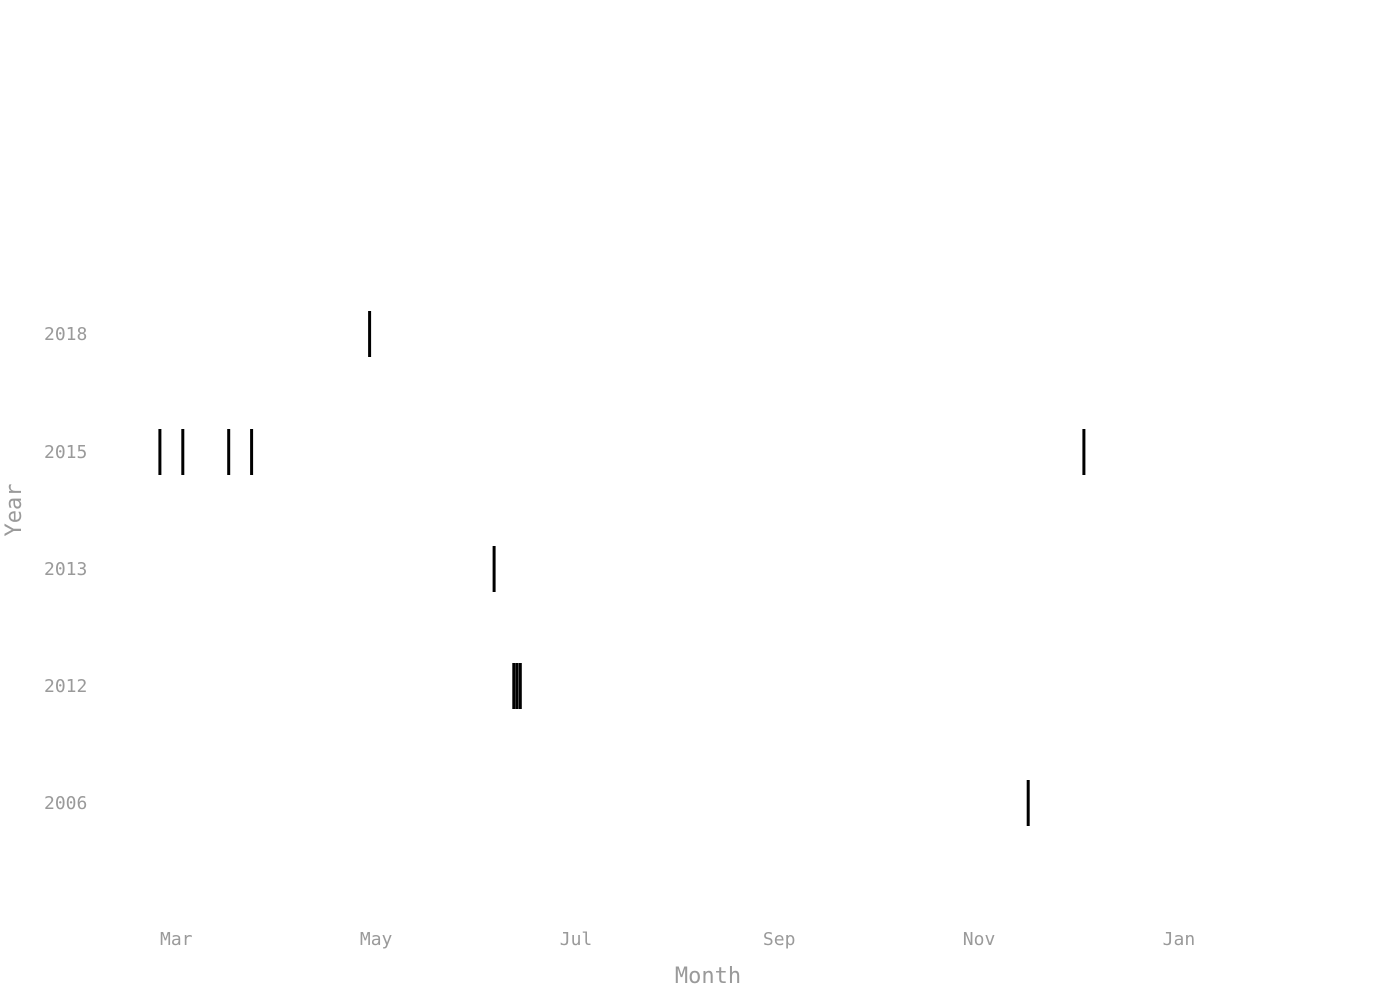 This screenshot has height=1000, width=1400. What do you see at coordinates (1179, 939) in the screenshot?
I see `x-tick-label: Jan` at bounding box center [1179, 939].